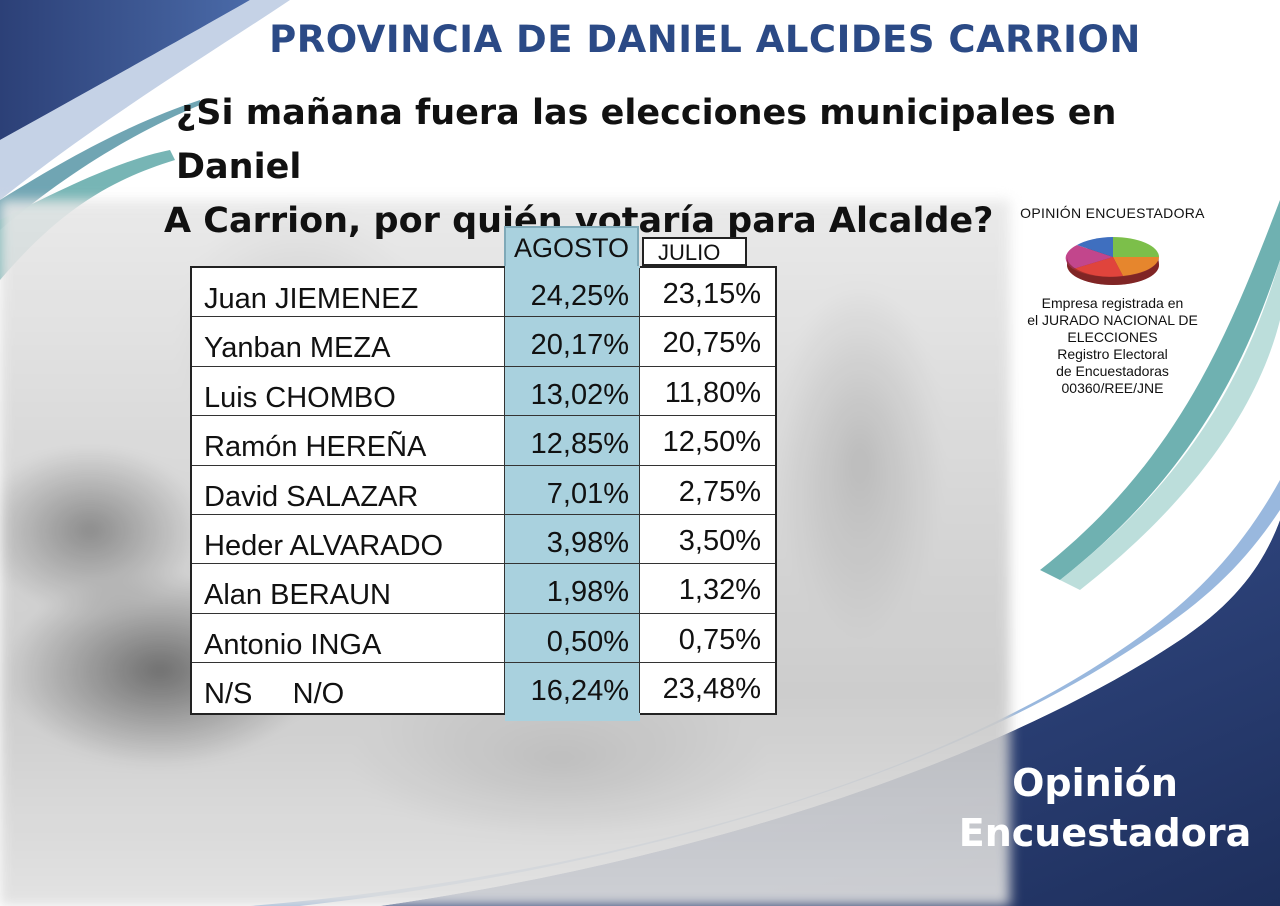  I want to click on table-row: David SALAZAR 7,01% 2,75%, so click(483, 490).